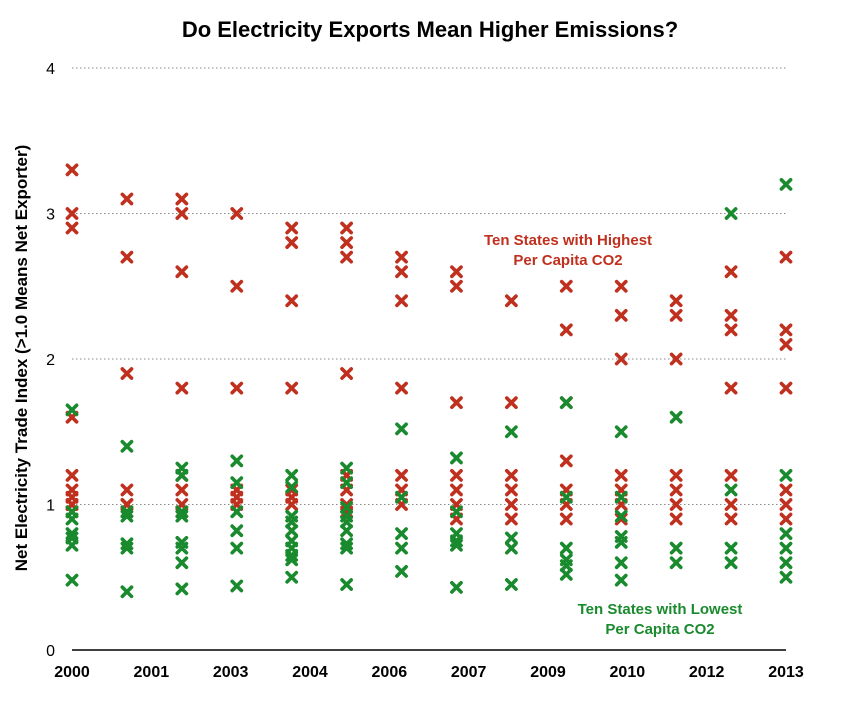 The image size is (845, 709). Describe the element at coordinates (152, 672) in the screenshot. I see `x-tick-label: 2001` at that location.